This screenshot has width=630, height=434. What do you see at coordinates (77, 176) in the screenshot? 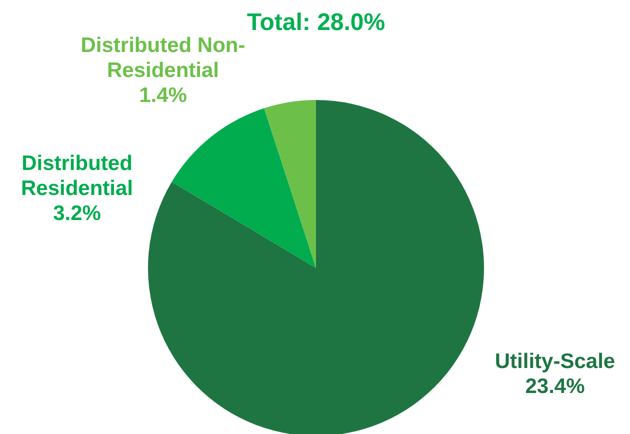
I see `slice-label: Distributed Residential` at bounding box center [77, 176].